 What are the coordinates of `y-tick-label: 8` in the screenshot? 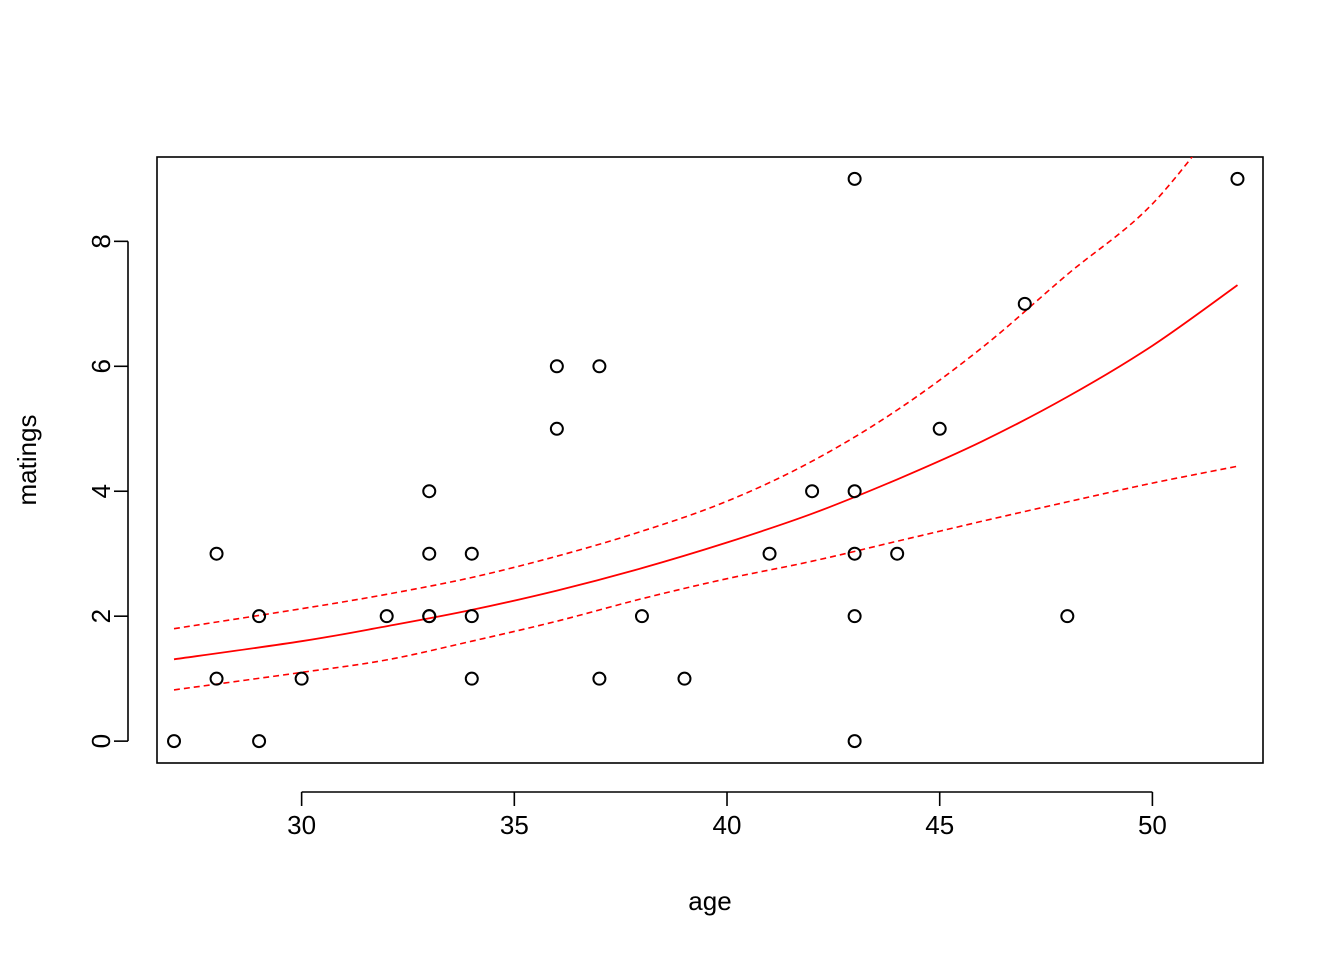 It's located at (101, 241).